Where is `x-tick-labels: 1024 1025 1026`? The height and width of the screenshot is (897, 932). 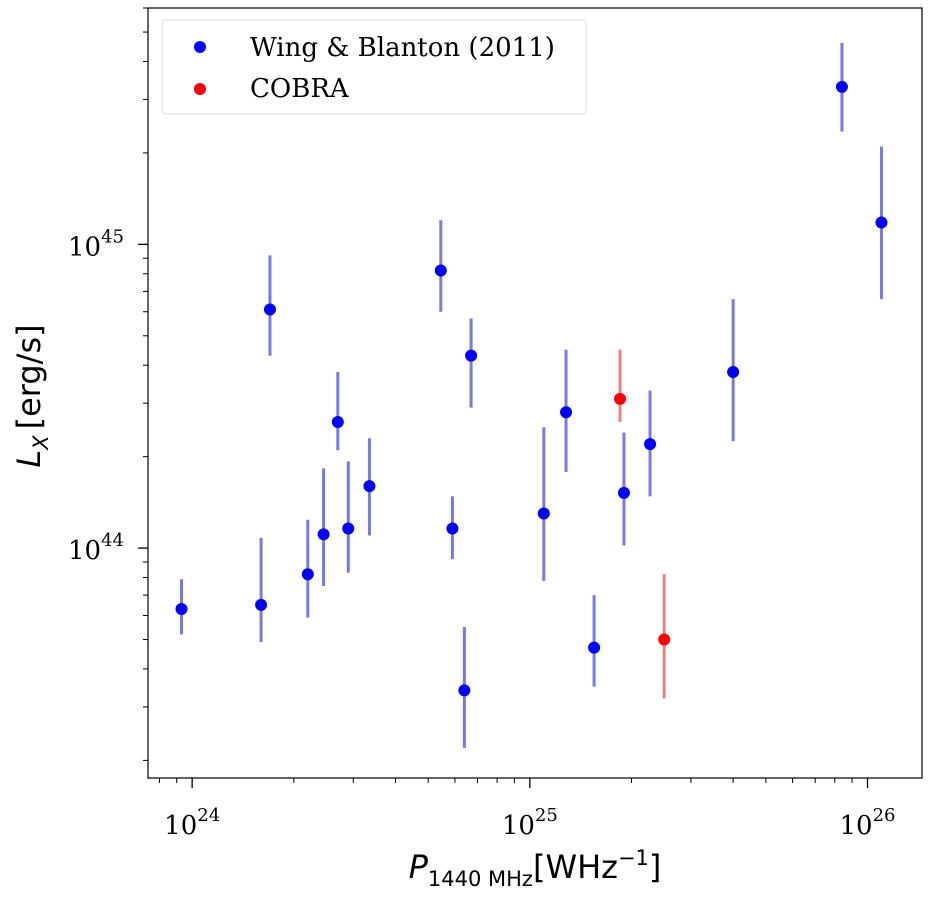 x-tick-labels: 1024 1025 1026 is located at coordinates (529, 823).